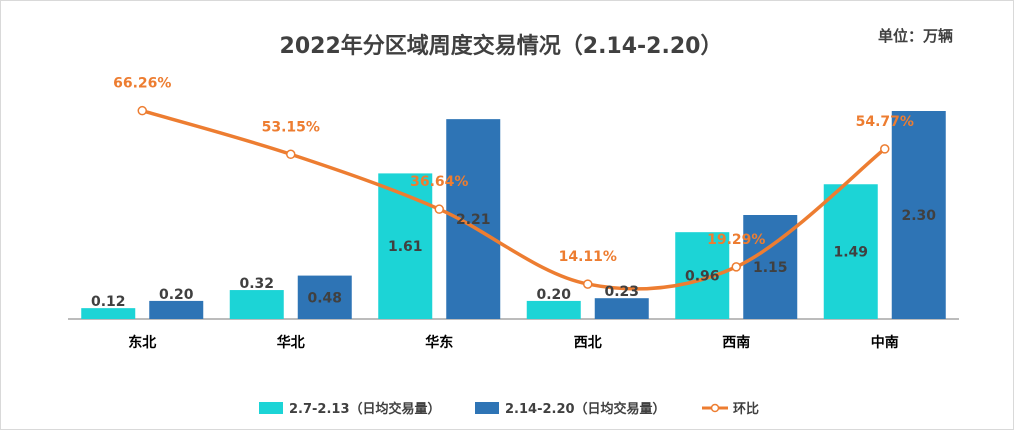  What do you see at coordinates (715, 408) in the screenshot?
I see `legend-line-marker` at bounding box center [715, 408].